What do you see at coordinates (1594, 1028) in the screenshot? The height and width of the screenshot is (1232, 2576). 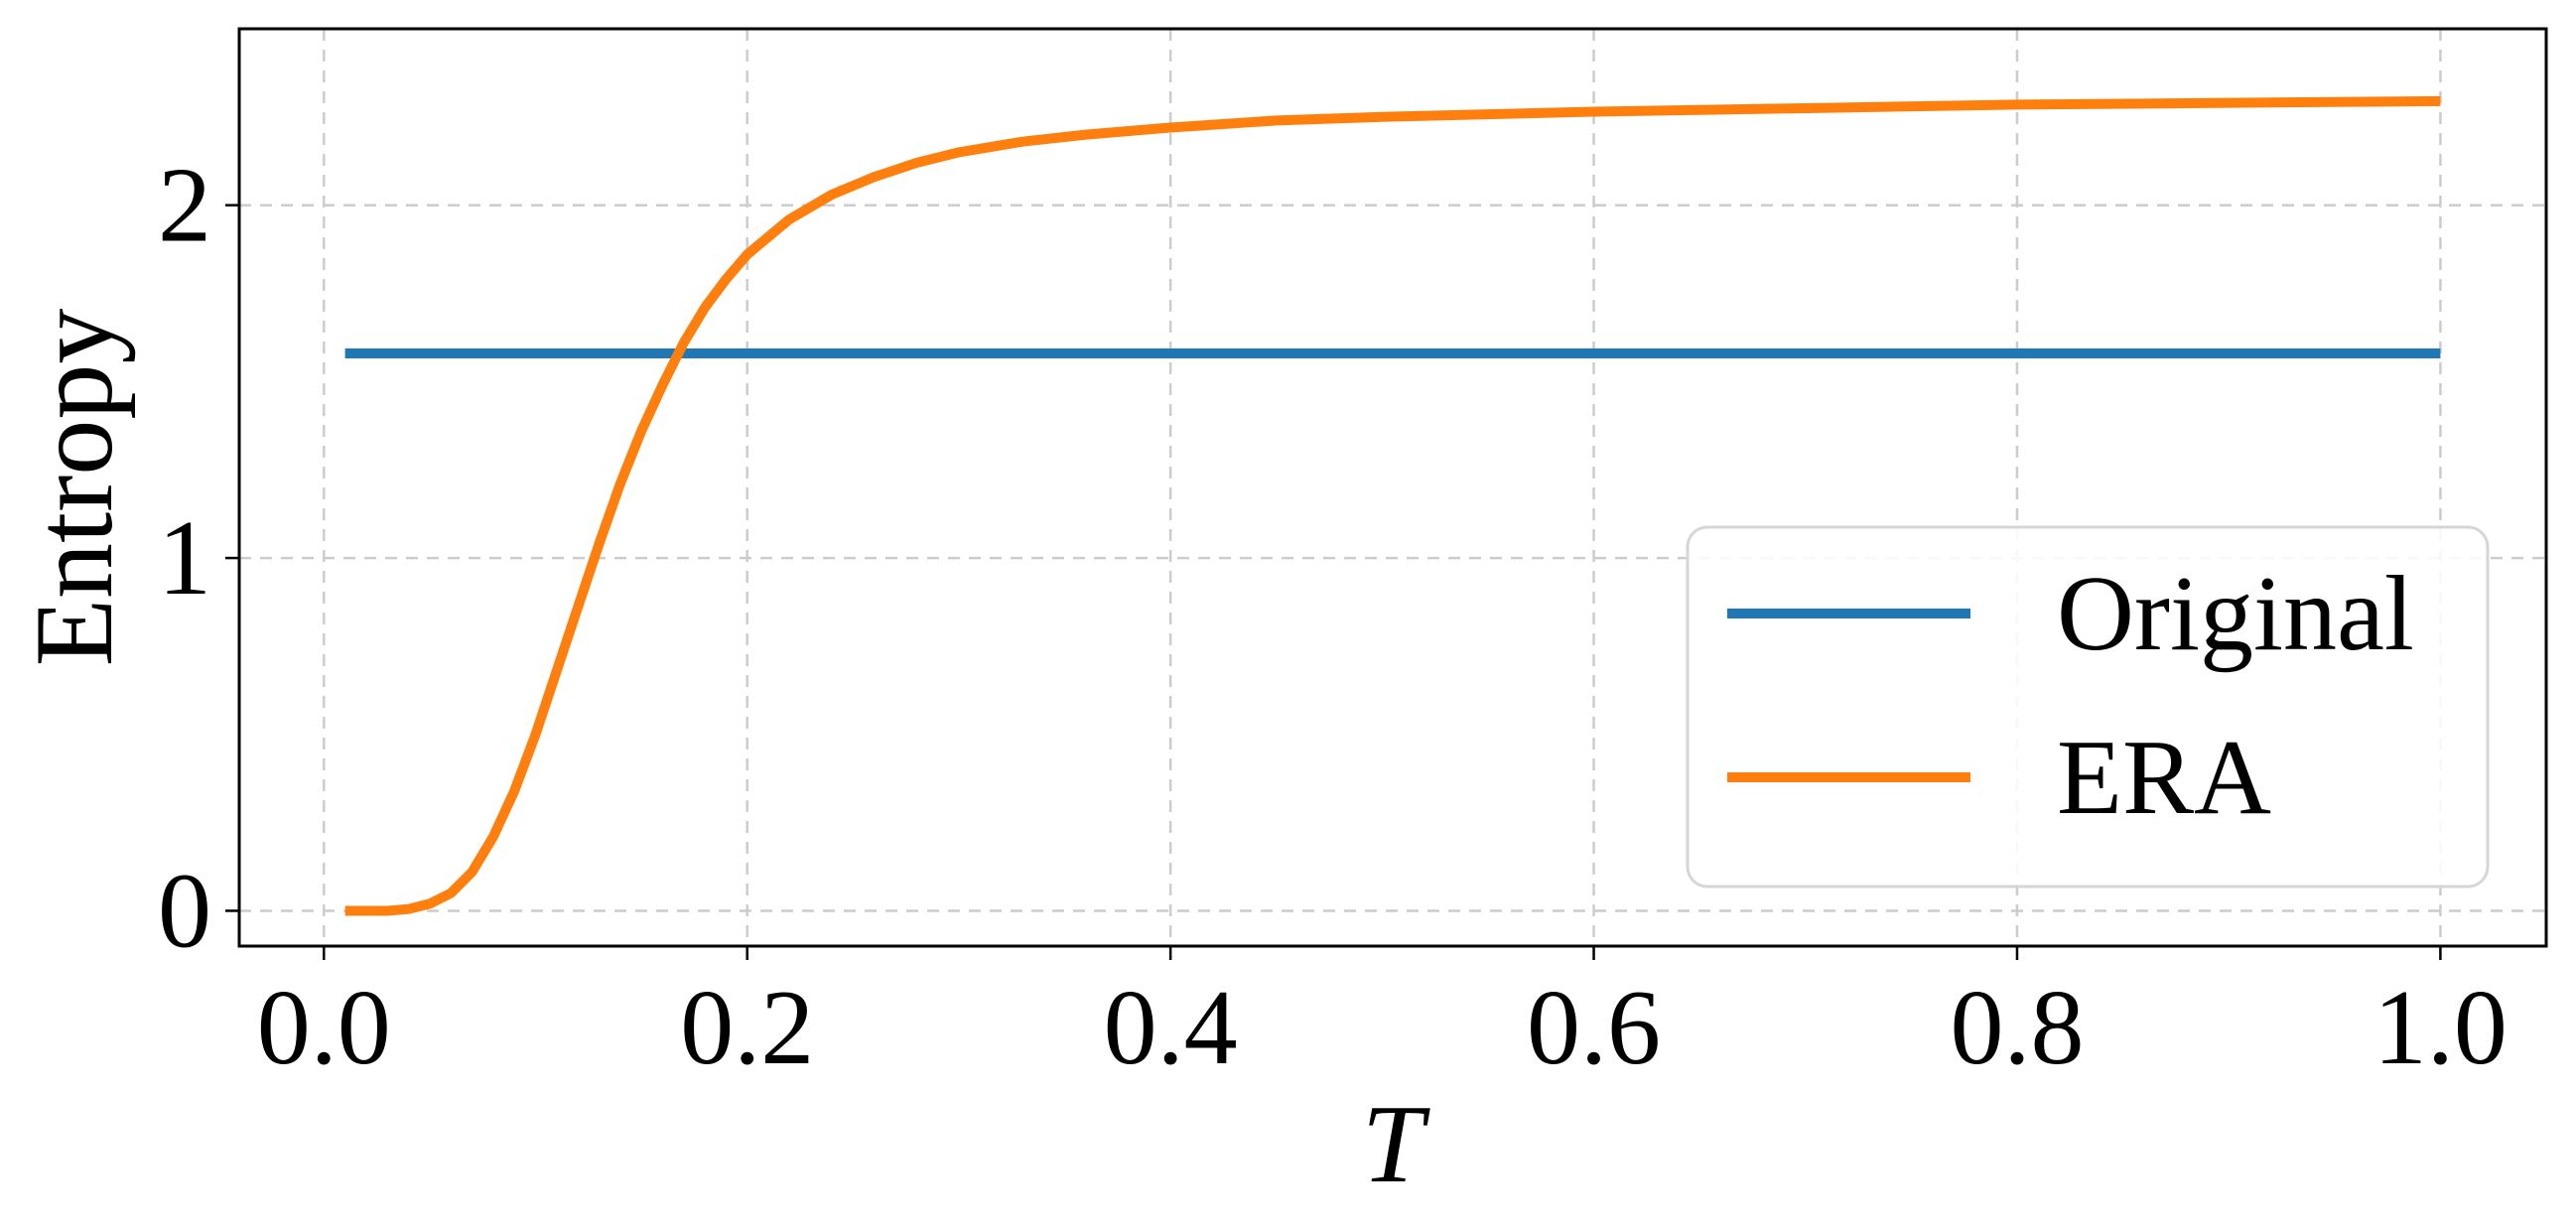 I see `x-tick-label: 0.6` at bounding box center [1594, 1028].